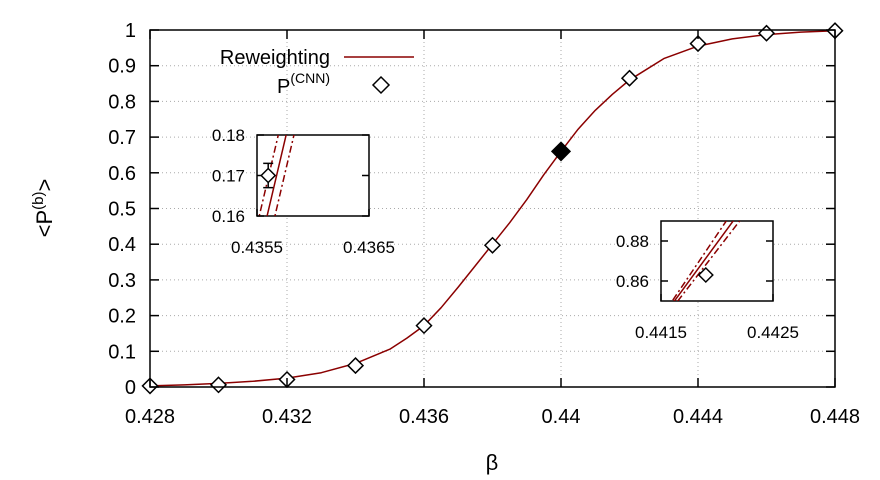 The height and width of the screenshot is (480, 880). What do you see at coordinates (257, 247) in the screenshot?
I see `inset-x-tick-label: 0.4355` at bounding box center [257, 247].